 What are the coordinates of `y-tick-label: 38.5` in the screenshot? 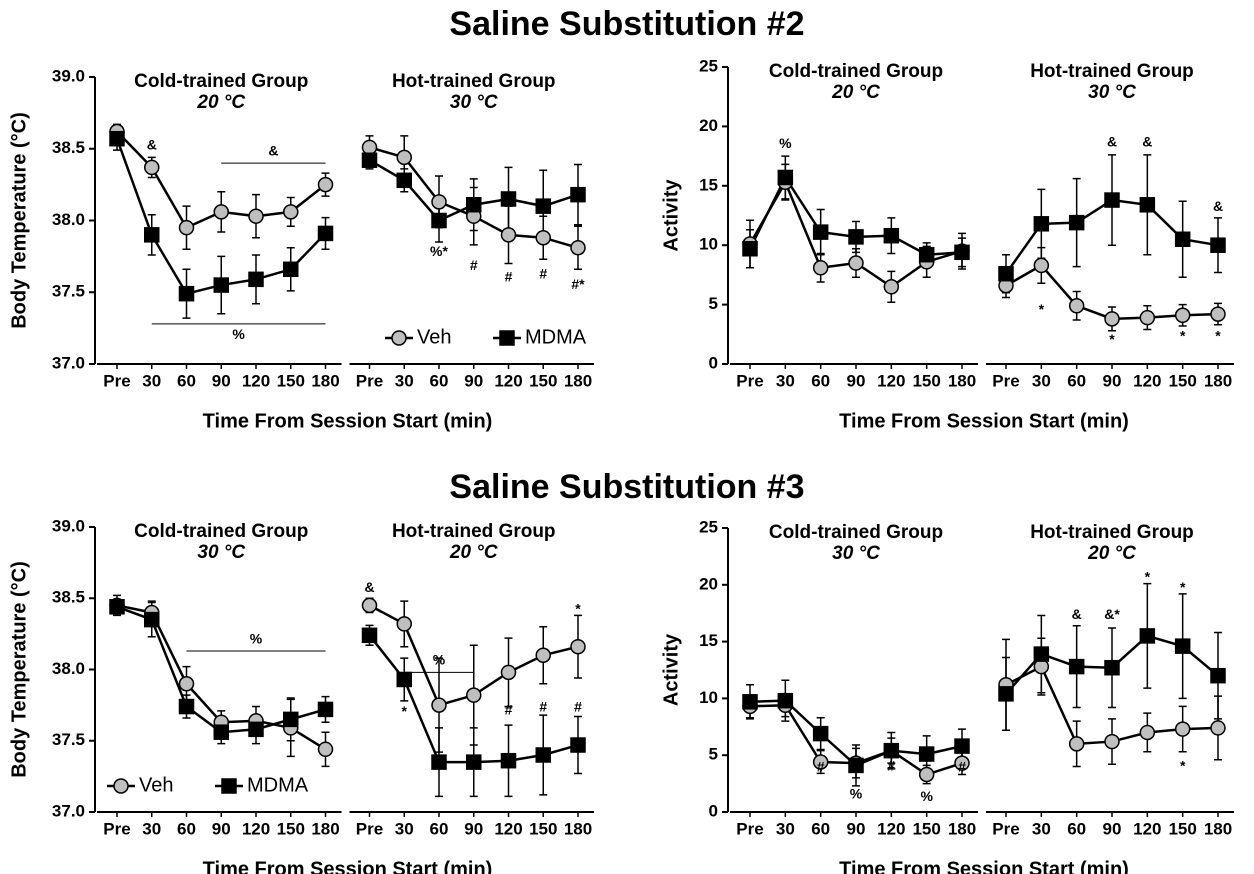 It's located at (68, 597).